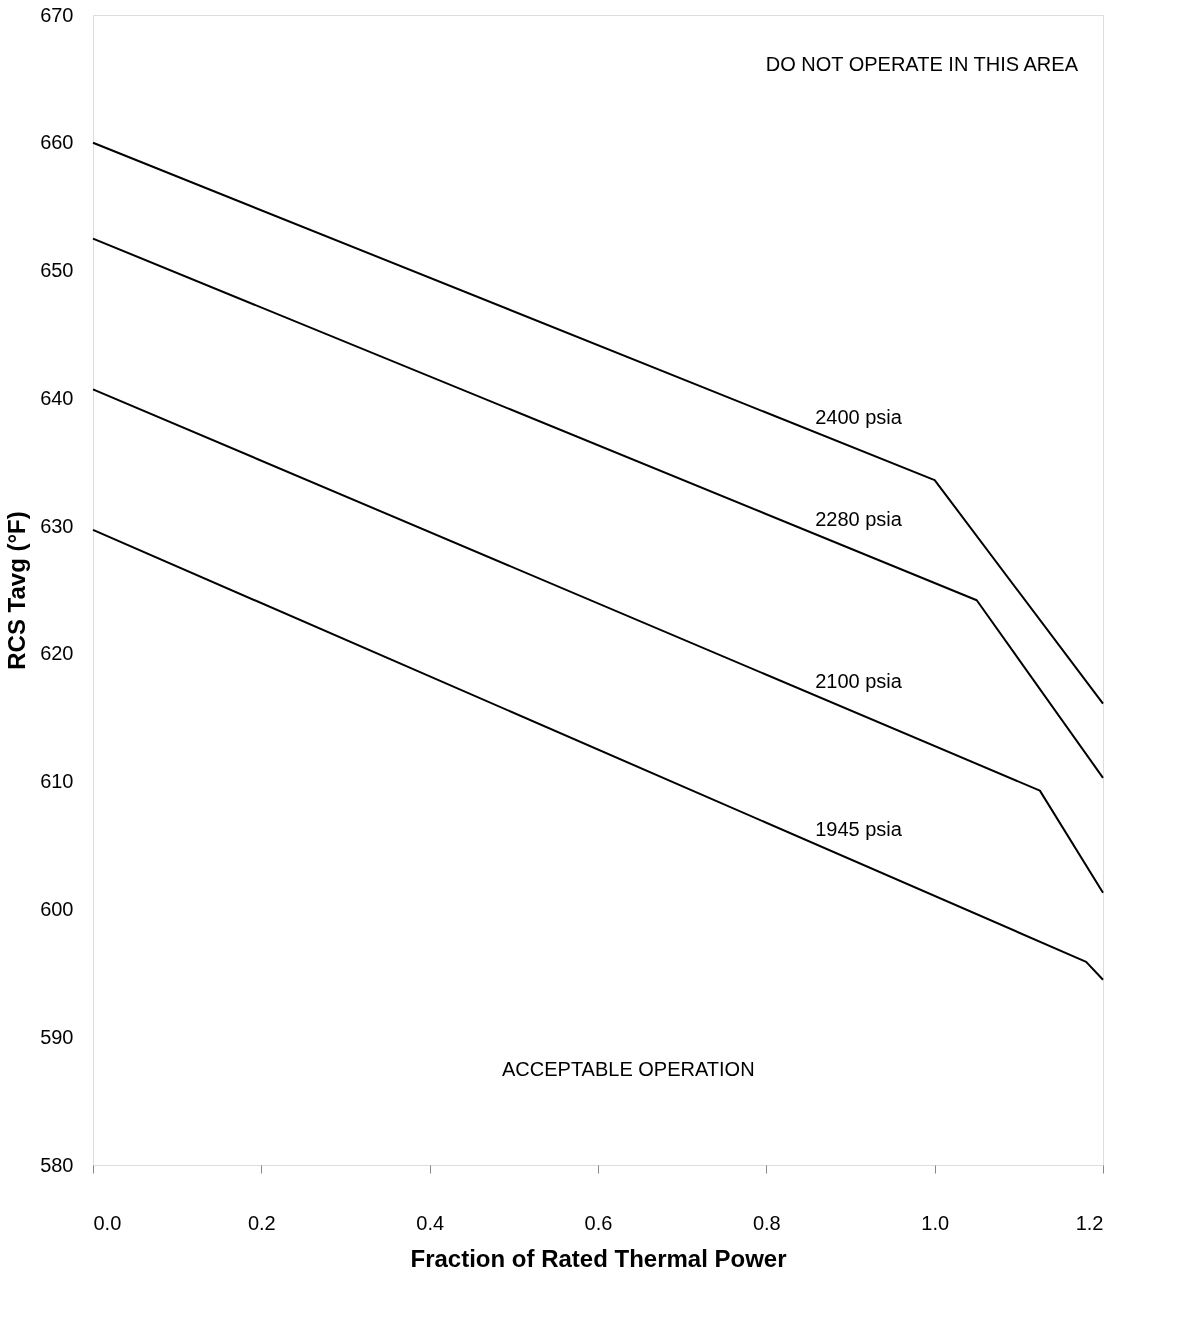  What do you see at coordinates (261, 1222) in the screenshot?
I see `x-tick-label: 0.2` at bounding box center [261, 1222].